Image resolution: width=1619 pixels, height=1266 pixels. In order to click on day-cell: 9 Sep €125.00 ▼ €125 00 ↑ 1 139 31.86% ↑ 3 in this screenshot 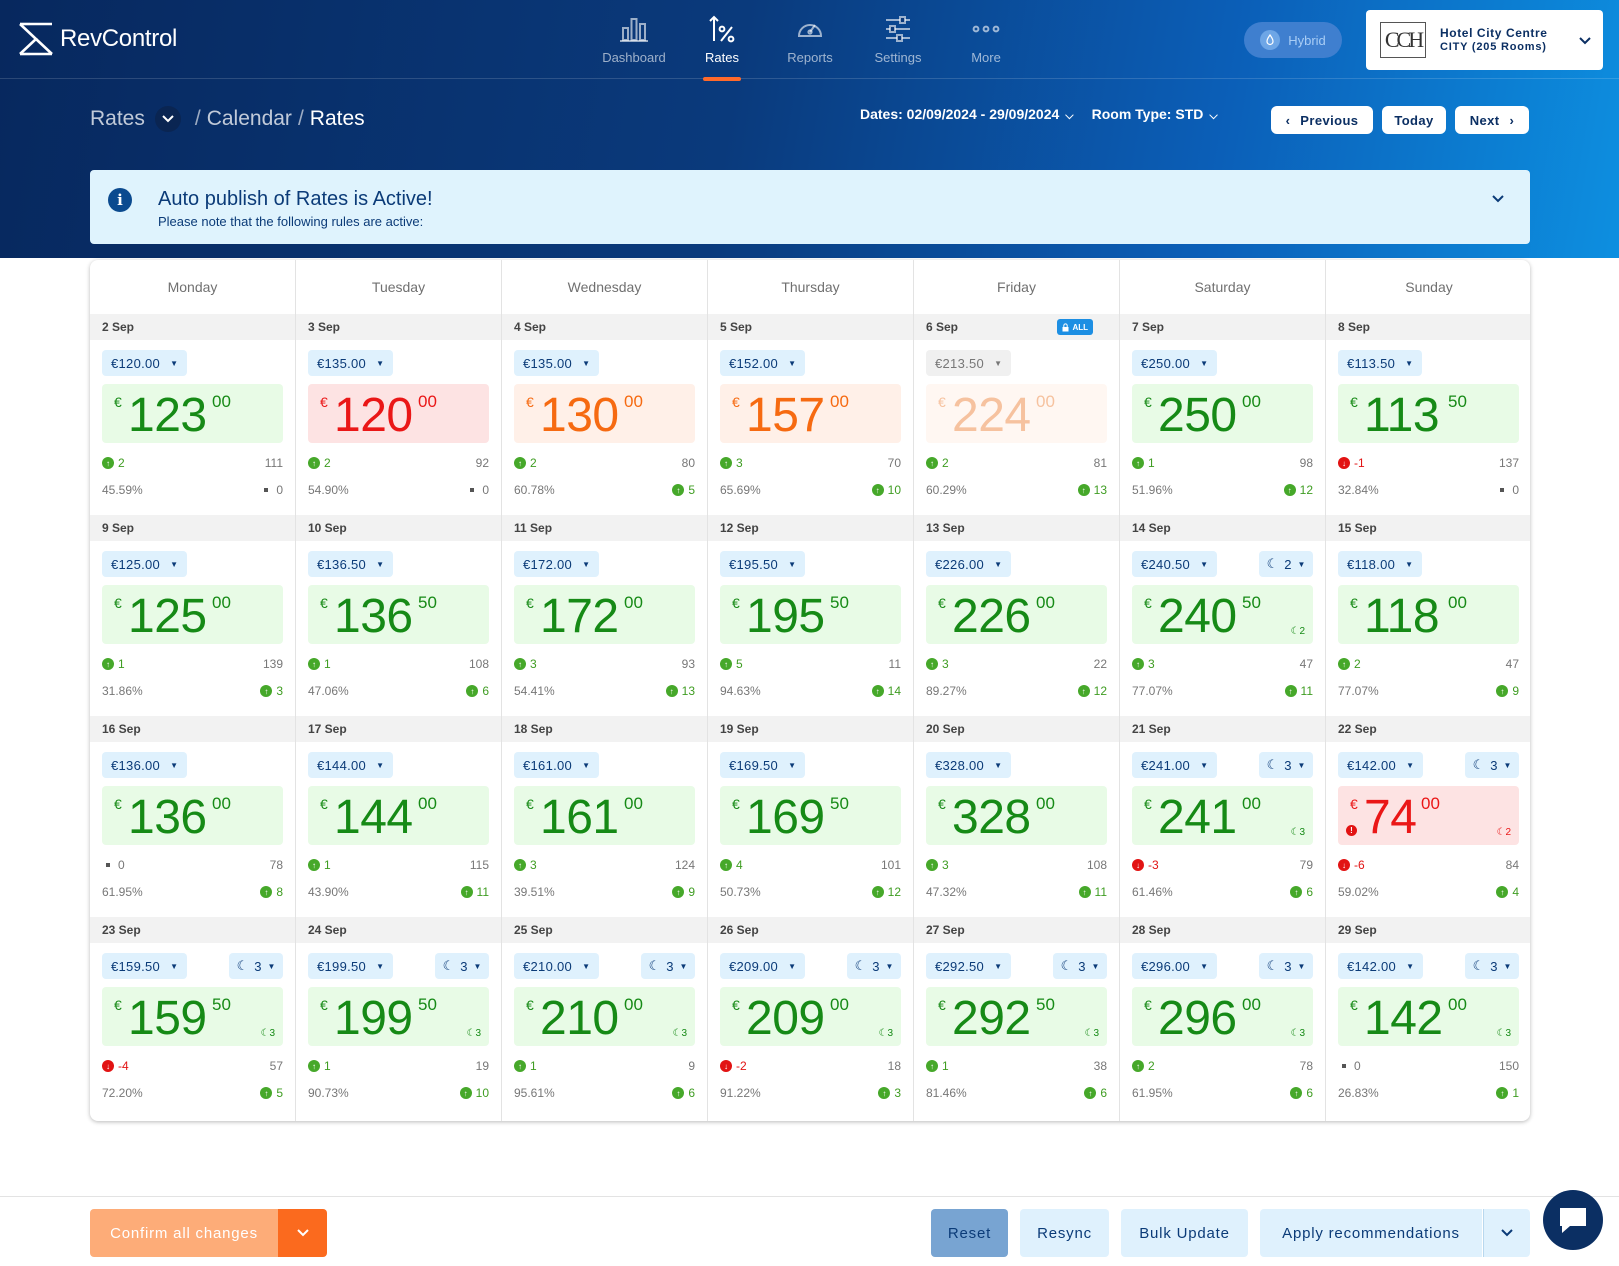, I will do `click(192, 615)`.